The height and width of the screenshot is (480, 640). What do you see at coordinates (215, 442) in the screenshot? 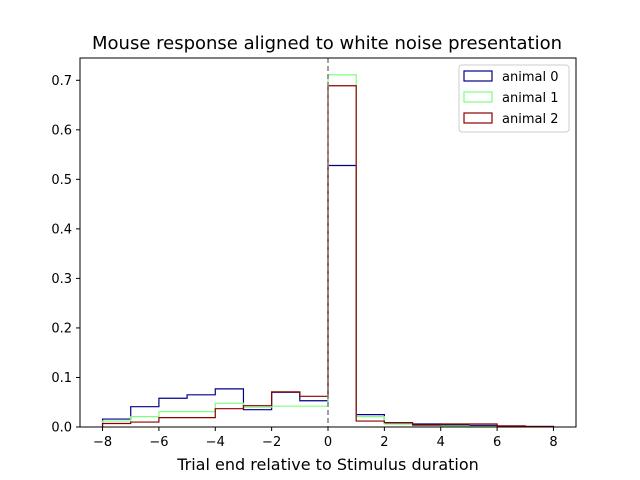
I see `x-tick-label: −4` at bounding box center [215, 442].